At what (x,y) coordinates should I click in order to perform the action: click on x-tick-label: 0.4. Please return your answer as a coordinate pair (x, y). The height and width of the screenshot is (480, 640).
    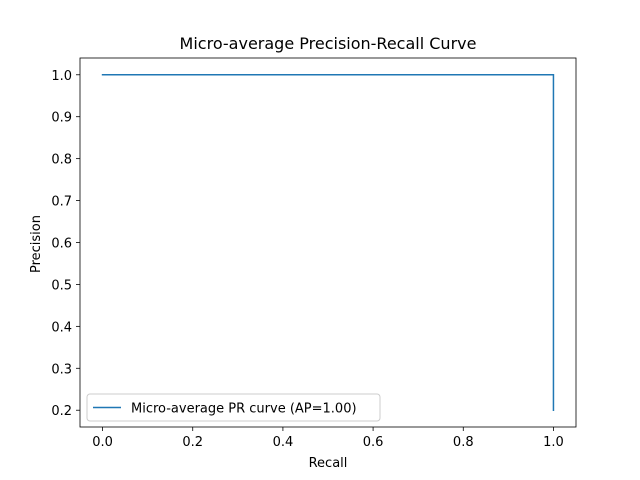
    Looking at the image, I should click on (283, 442).